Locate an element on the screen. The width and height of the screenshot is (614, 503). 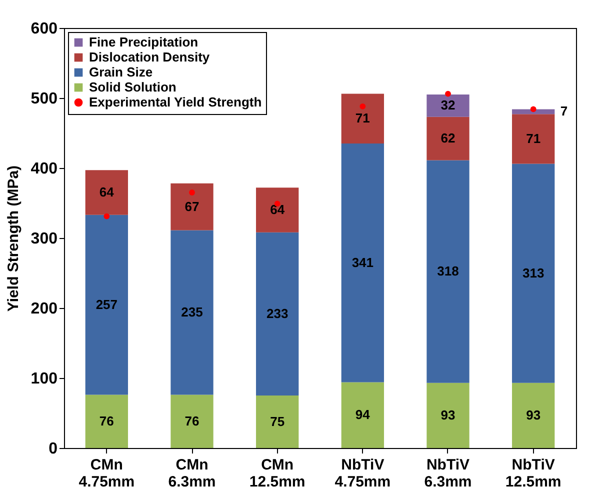
legend-label: Fine Precipitation is located at coordinates (143, 42).